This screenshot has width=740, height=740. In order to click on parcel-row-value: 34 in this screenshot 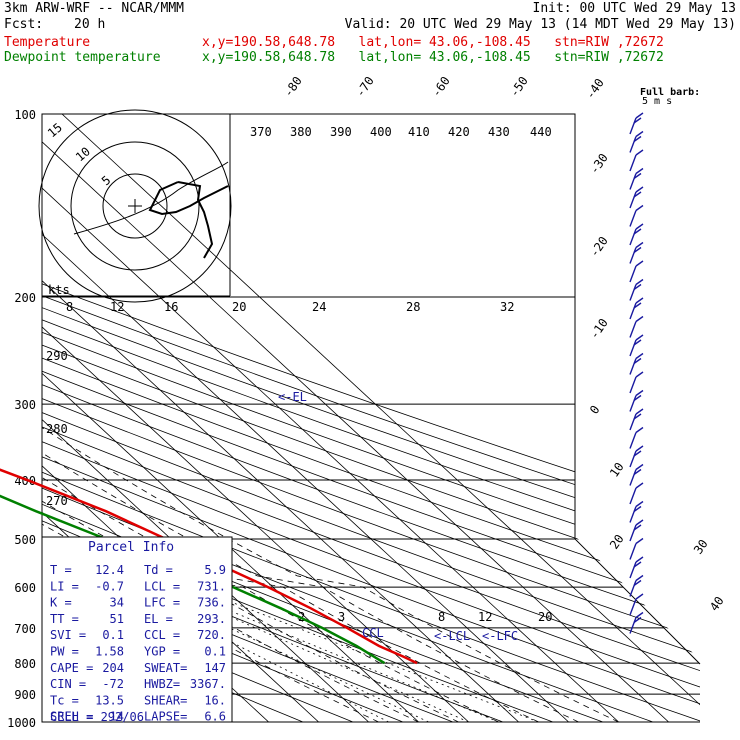, I will do `click(117, 603)`.